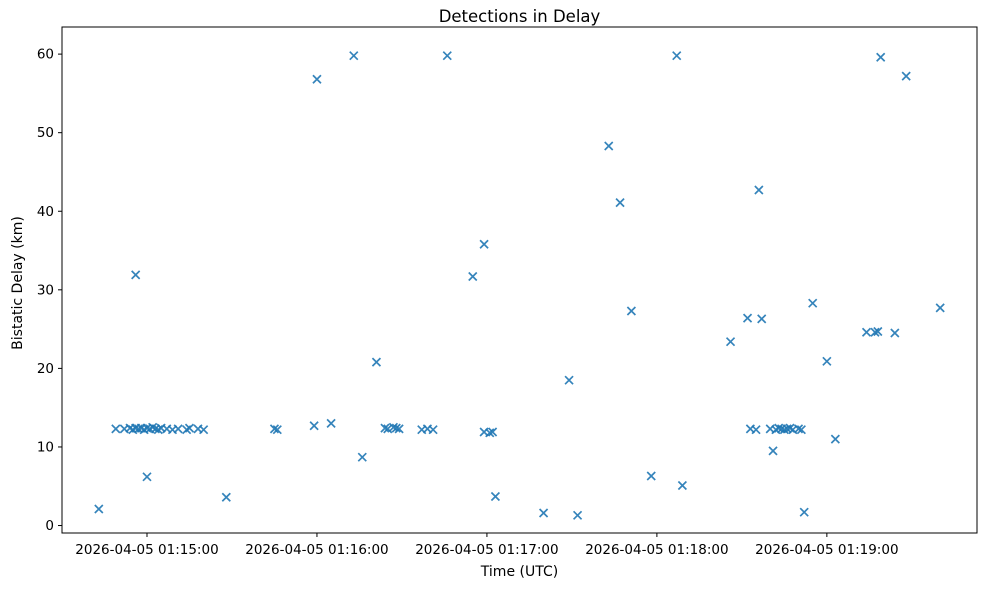  I want to click on x-axis-label: Time (UTC), so click(519, 572).